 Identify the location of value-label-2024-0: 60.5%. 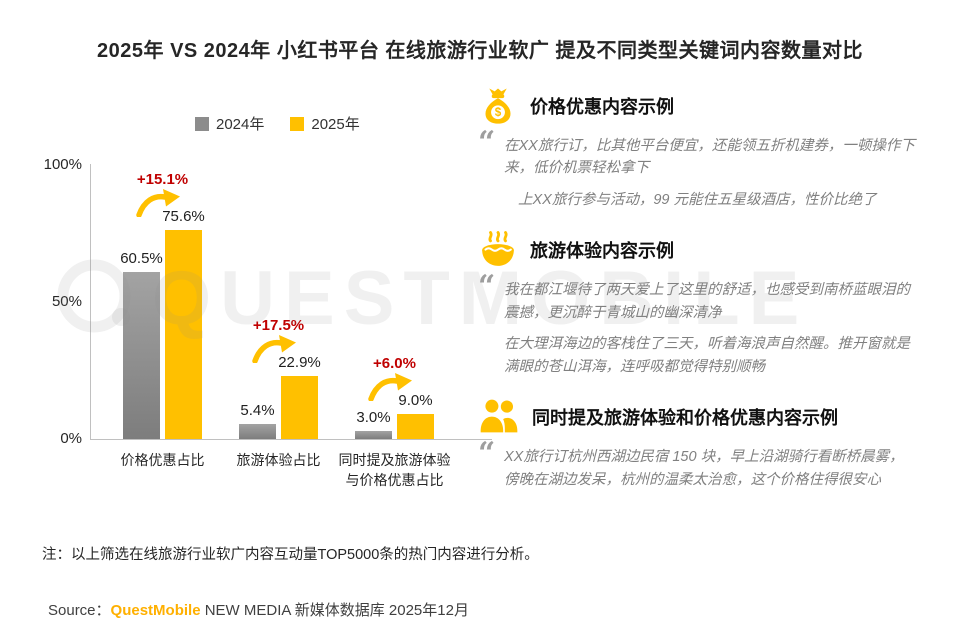
(141, 259).